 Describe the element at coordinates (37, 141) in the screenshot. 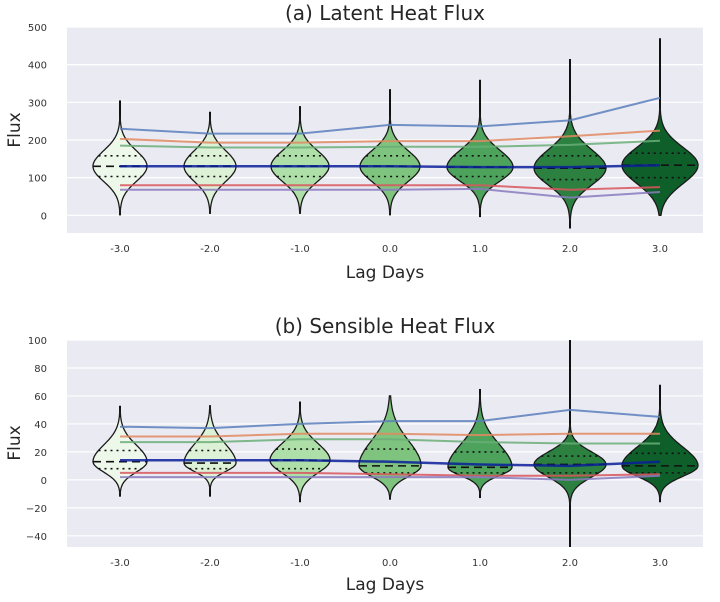

I see `y-tick-label: 200` at that location.